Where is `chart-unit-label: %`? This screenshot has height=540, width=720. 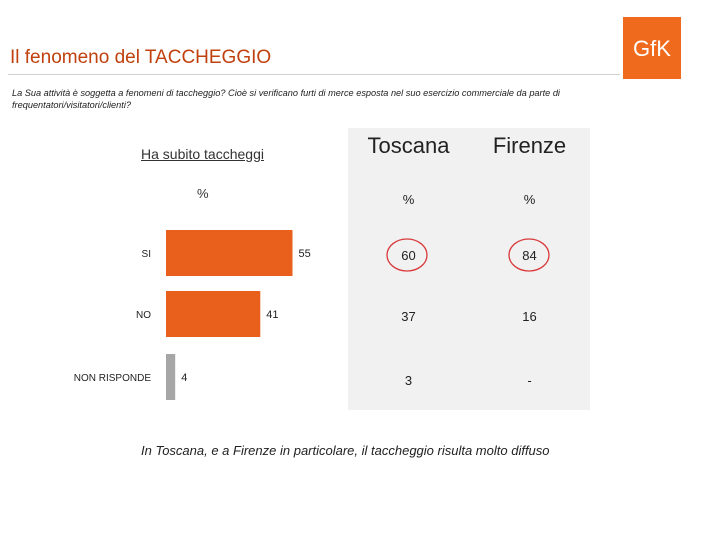 chart-unit-label: % is located at coordinates (203, 193).